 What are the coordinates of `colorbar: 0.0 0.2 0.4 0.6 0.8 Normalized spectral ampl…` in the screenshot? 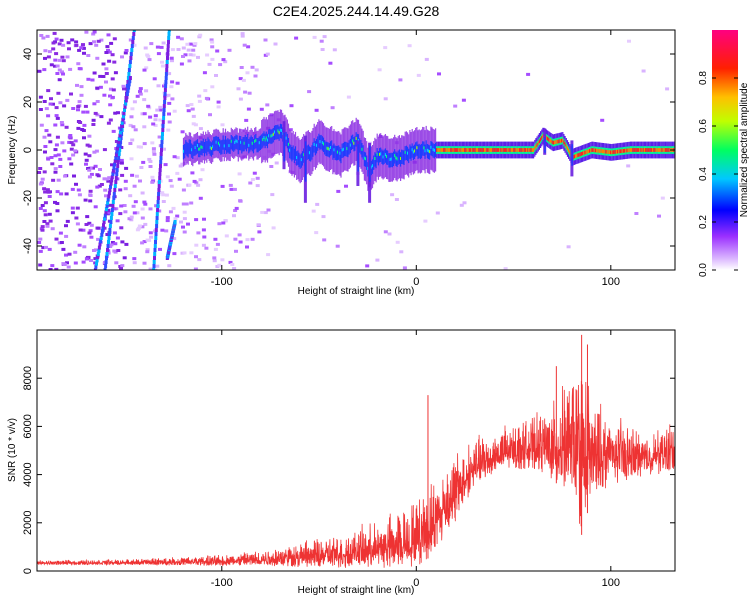 It's located at (724, 153).